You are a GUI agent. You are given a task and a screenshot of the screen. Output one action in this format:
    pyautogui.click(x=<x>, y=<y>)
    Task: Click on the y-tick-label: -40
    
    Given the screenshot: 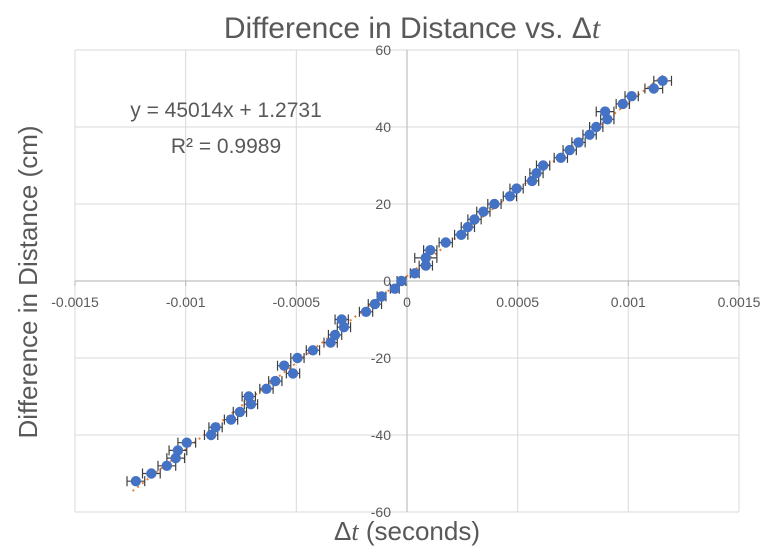 What is the action you would take?
    pyautogui.click(x=381, y=435)
    